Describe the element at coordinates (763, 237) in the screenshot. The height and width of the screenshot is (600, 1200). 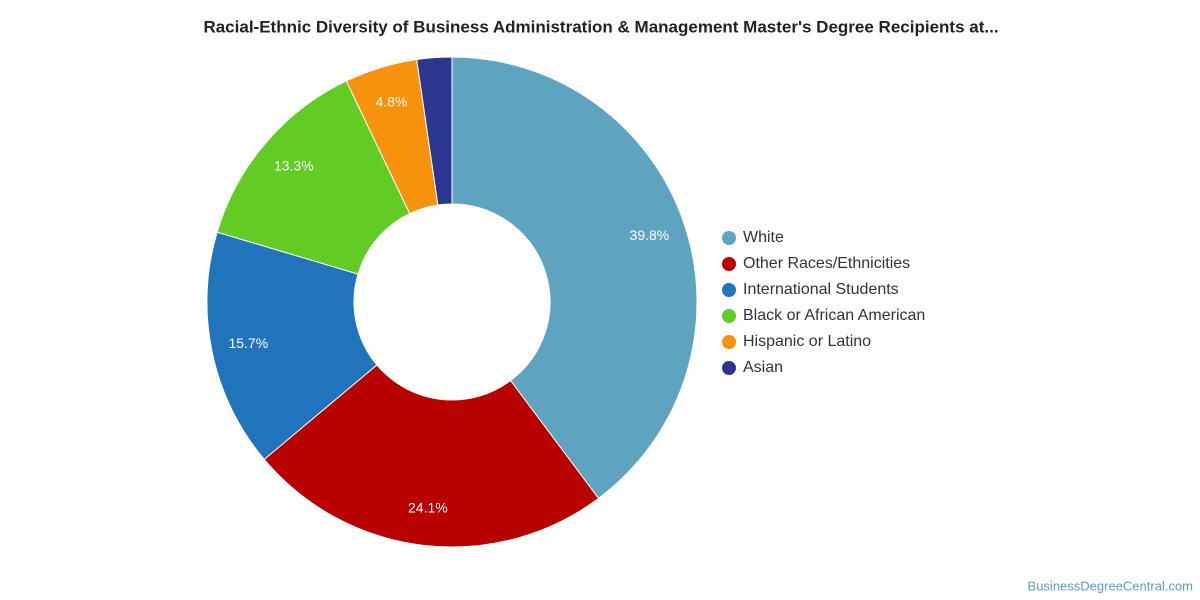
I see `legend-label: White` at that location.